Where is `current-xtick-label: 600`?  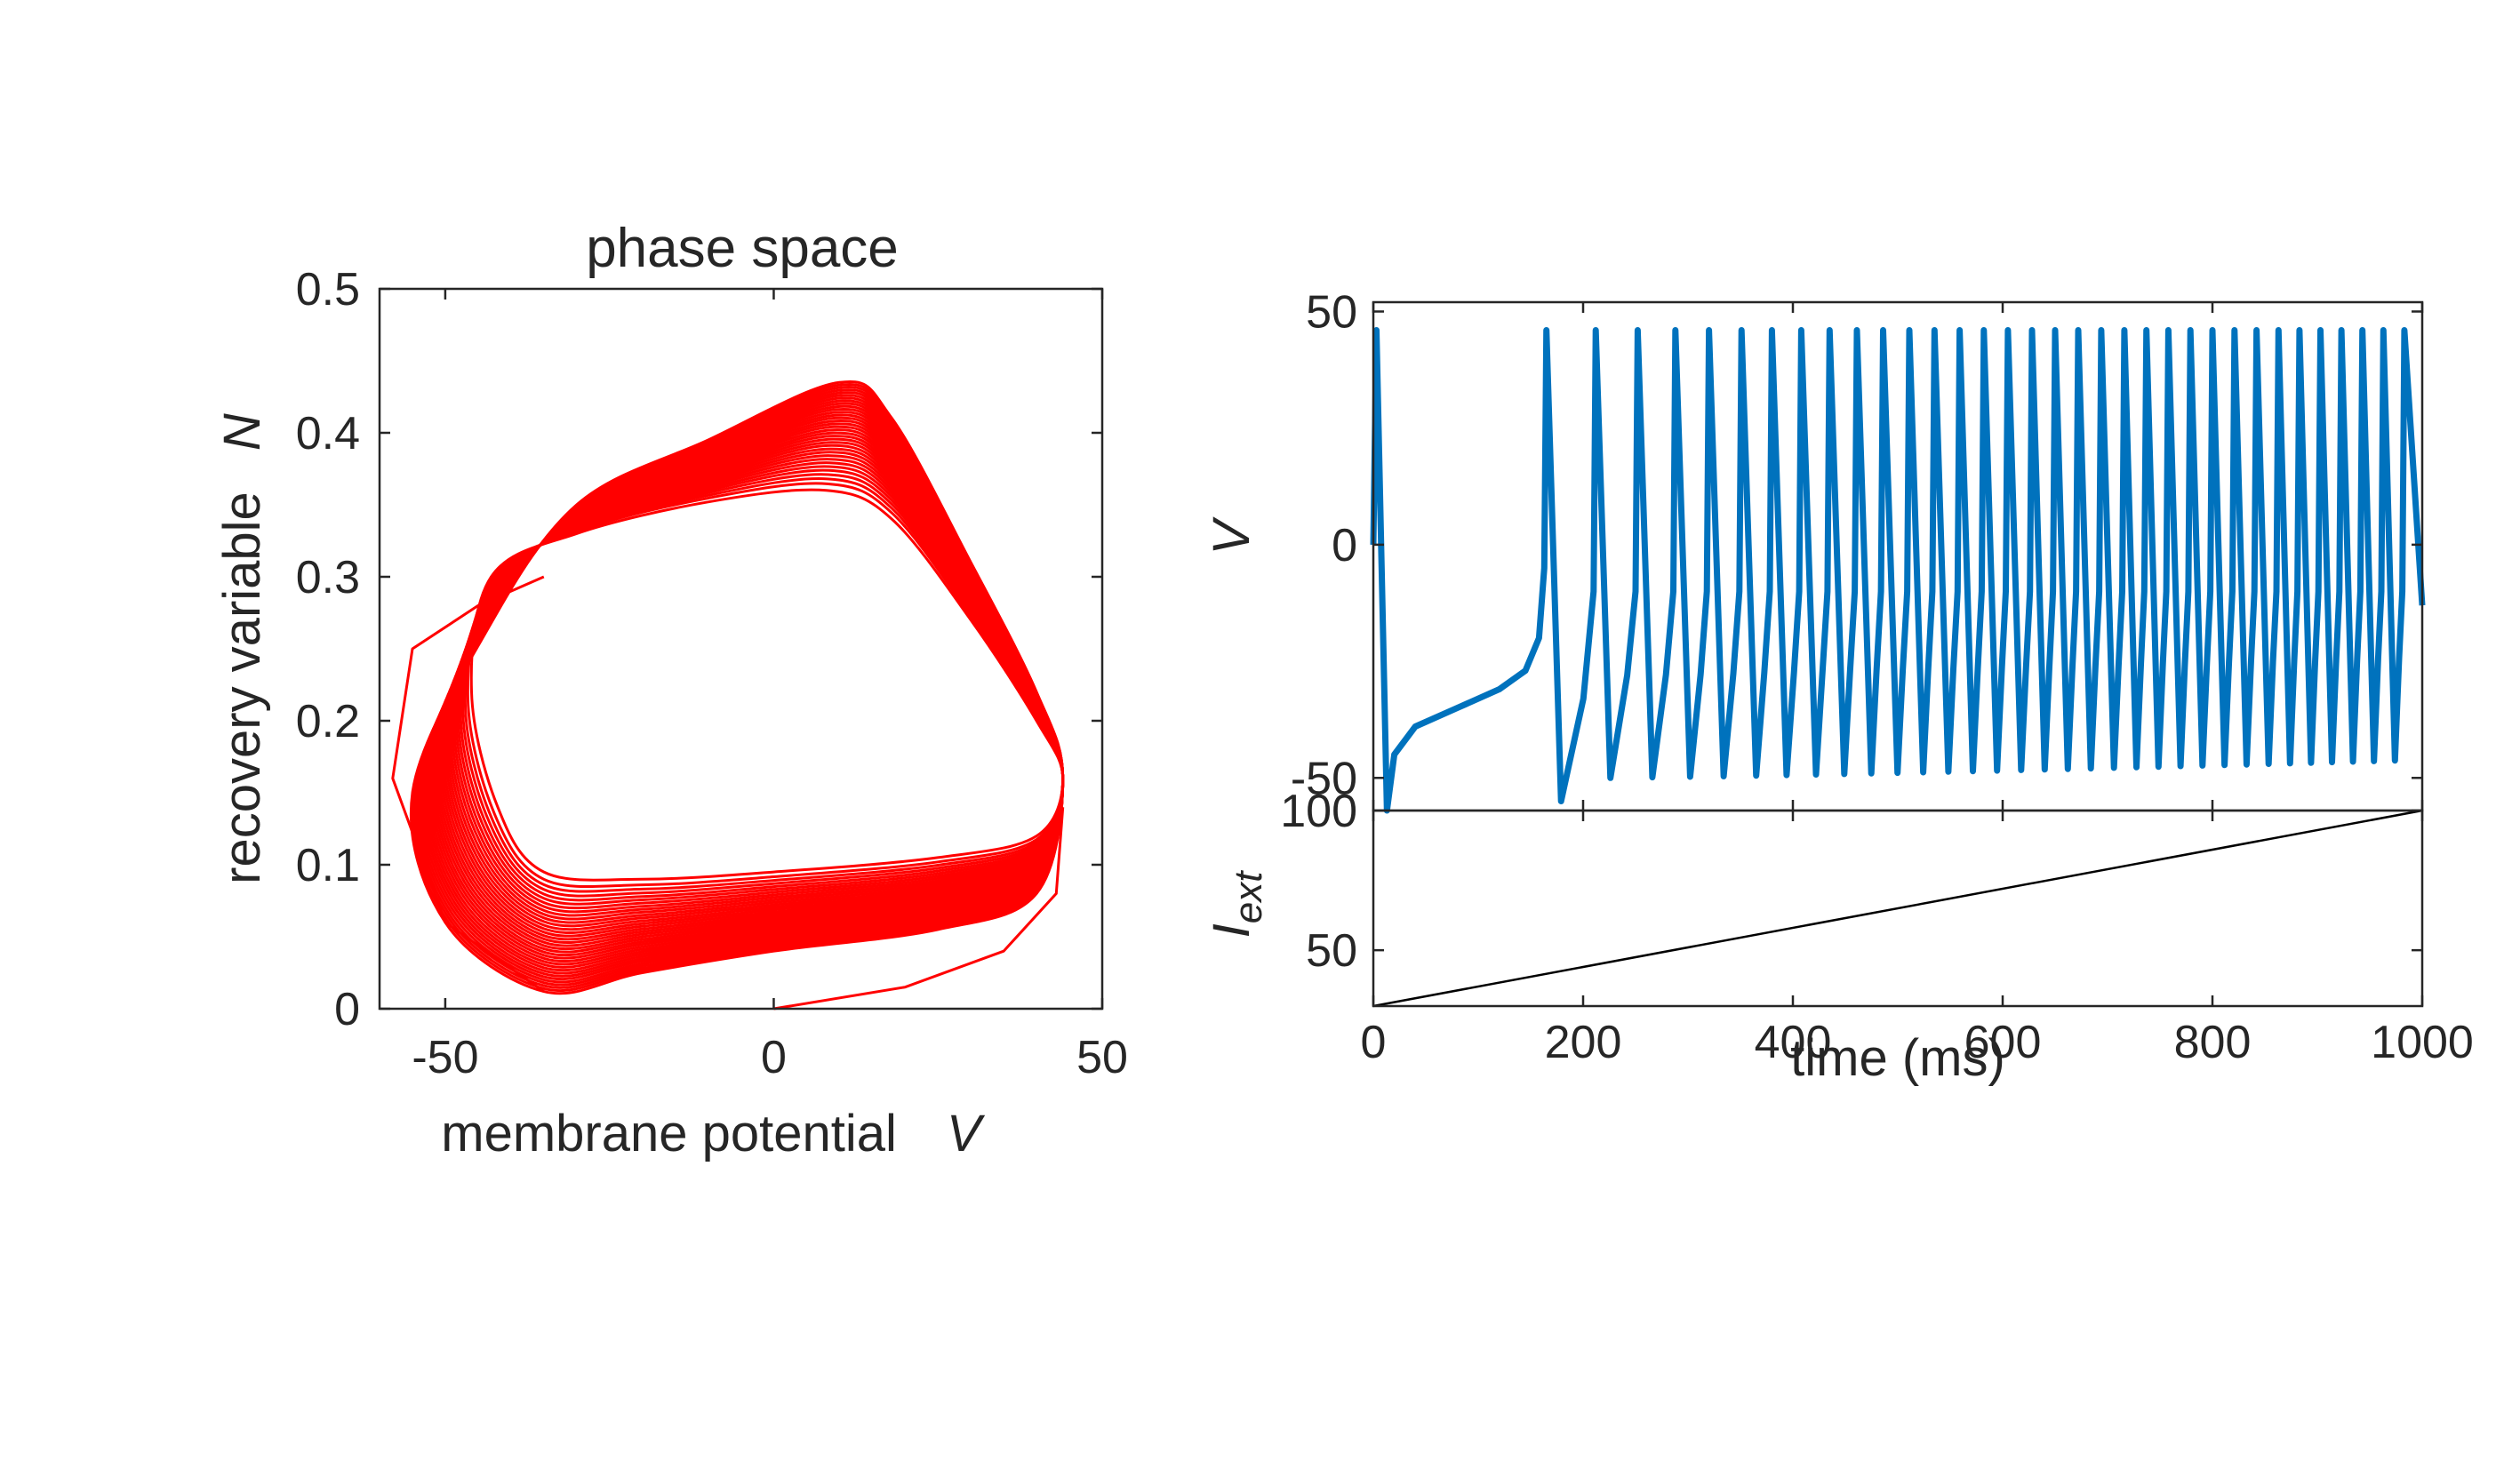
current-xtick-label: 600 is located at coordinates (2003, 1043).